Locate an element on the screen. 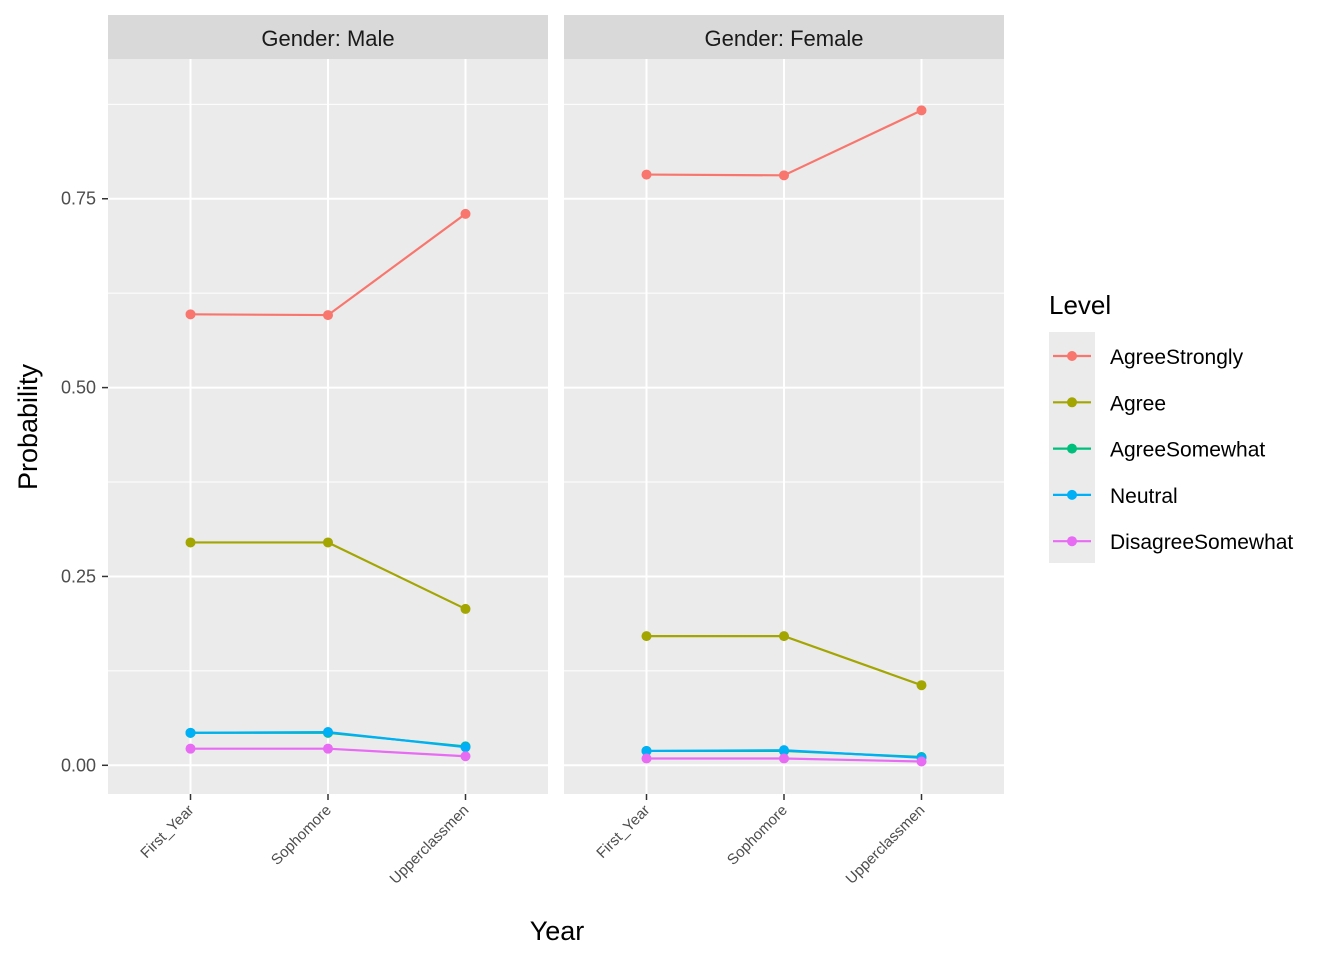  y-axis-title: Probability is located at coordinates (28, 426).